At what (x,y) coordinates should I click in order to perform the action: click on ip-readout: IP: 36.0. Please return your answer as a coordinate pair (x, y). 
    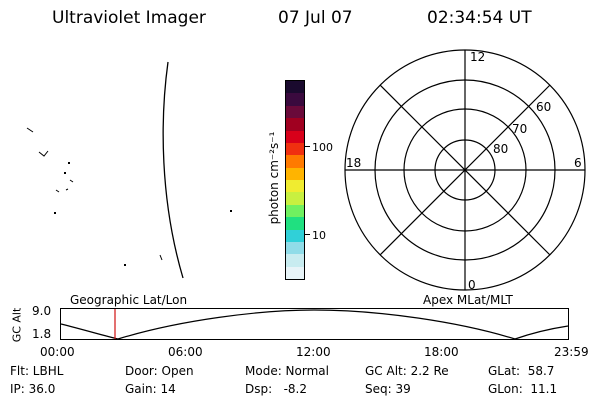
    Looking at the image, I should click on (33, 389).